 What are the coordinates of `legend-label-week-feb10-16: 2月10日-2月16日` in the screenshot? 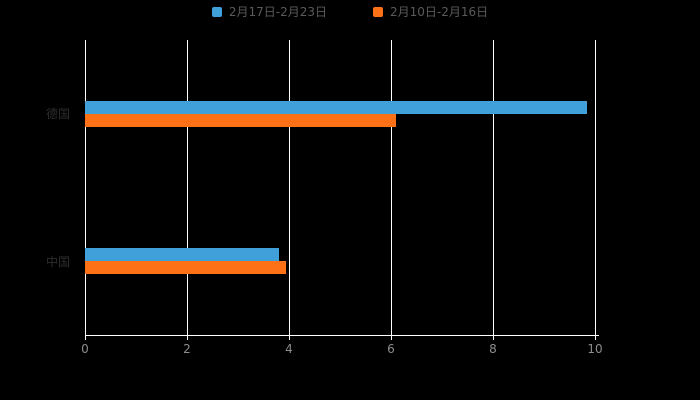 It's located at (439, 12).